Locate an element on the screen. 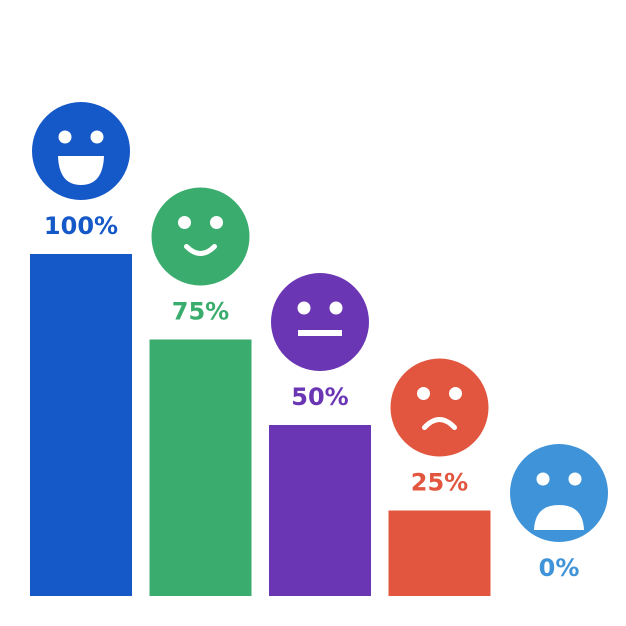 This screenshot has width=626, height=626. value-label: 50% is located at coordinates (319, 397).